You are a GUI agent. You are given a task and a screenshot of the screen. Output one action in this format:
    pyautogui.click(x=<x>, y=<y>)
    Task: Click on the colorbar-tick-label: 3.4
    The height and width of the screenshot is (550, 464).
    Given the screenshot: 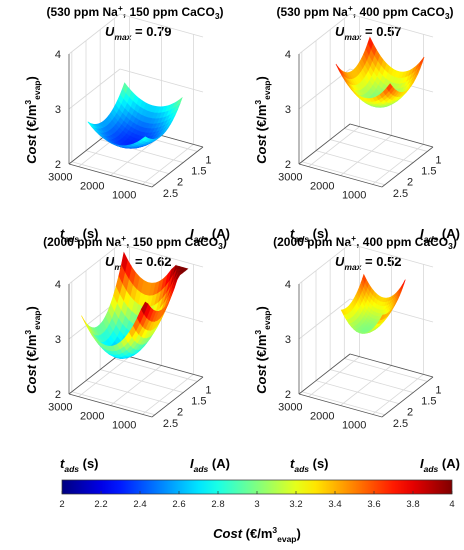 What is the action you would take?
    pyautogui.click(x=334, y=504)
    